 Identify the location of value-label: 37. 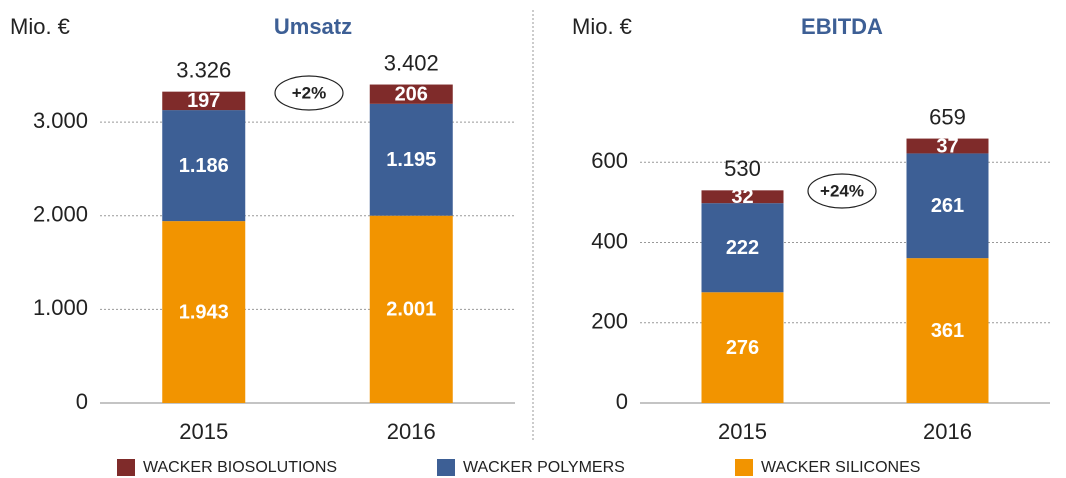
(947, 146).